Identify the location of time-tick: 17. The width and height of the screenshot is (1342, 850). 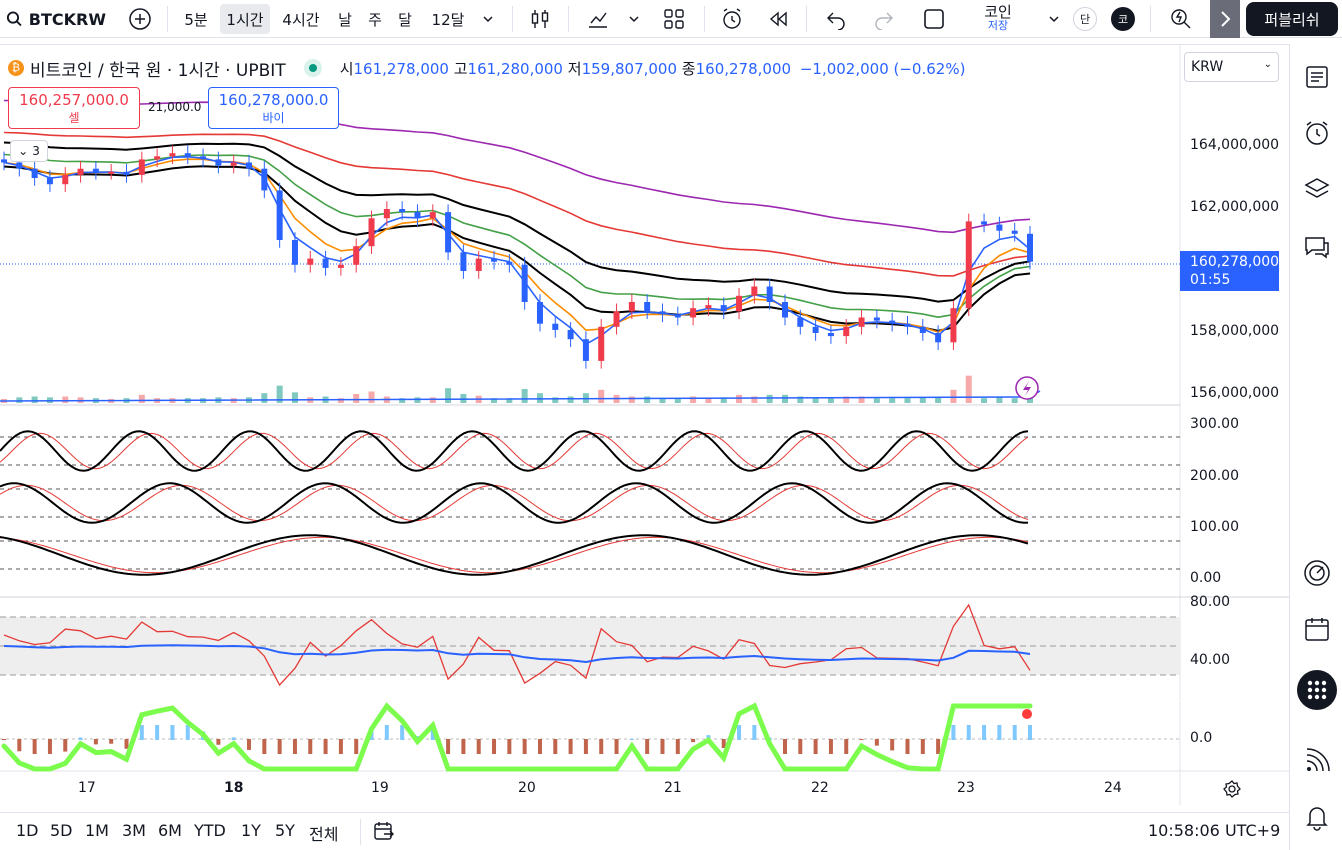
(87, 788).